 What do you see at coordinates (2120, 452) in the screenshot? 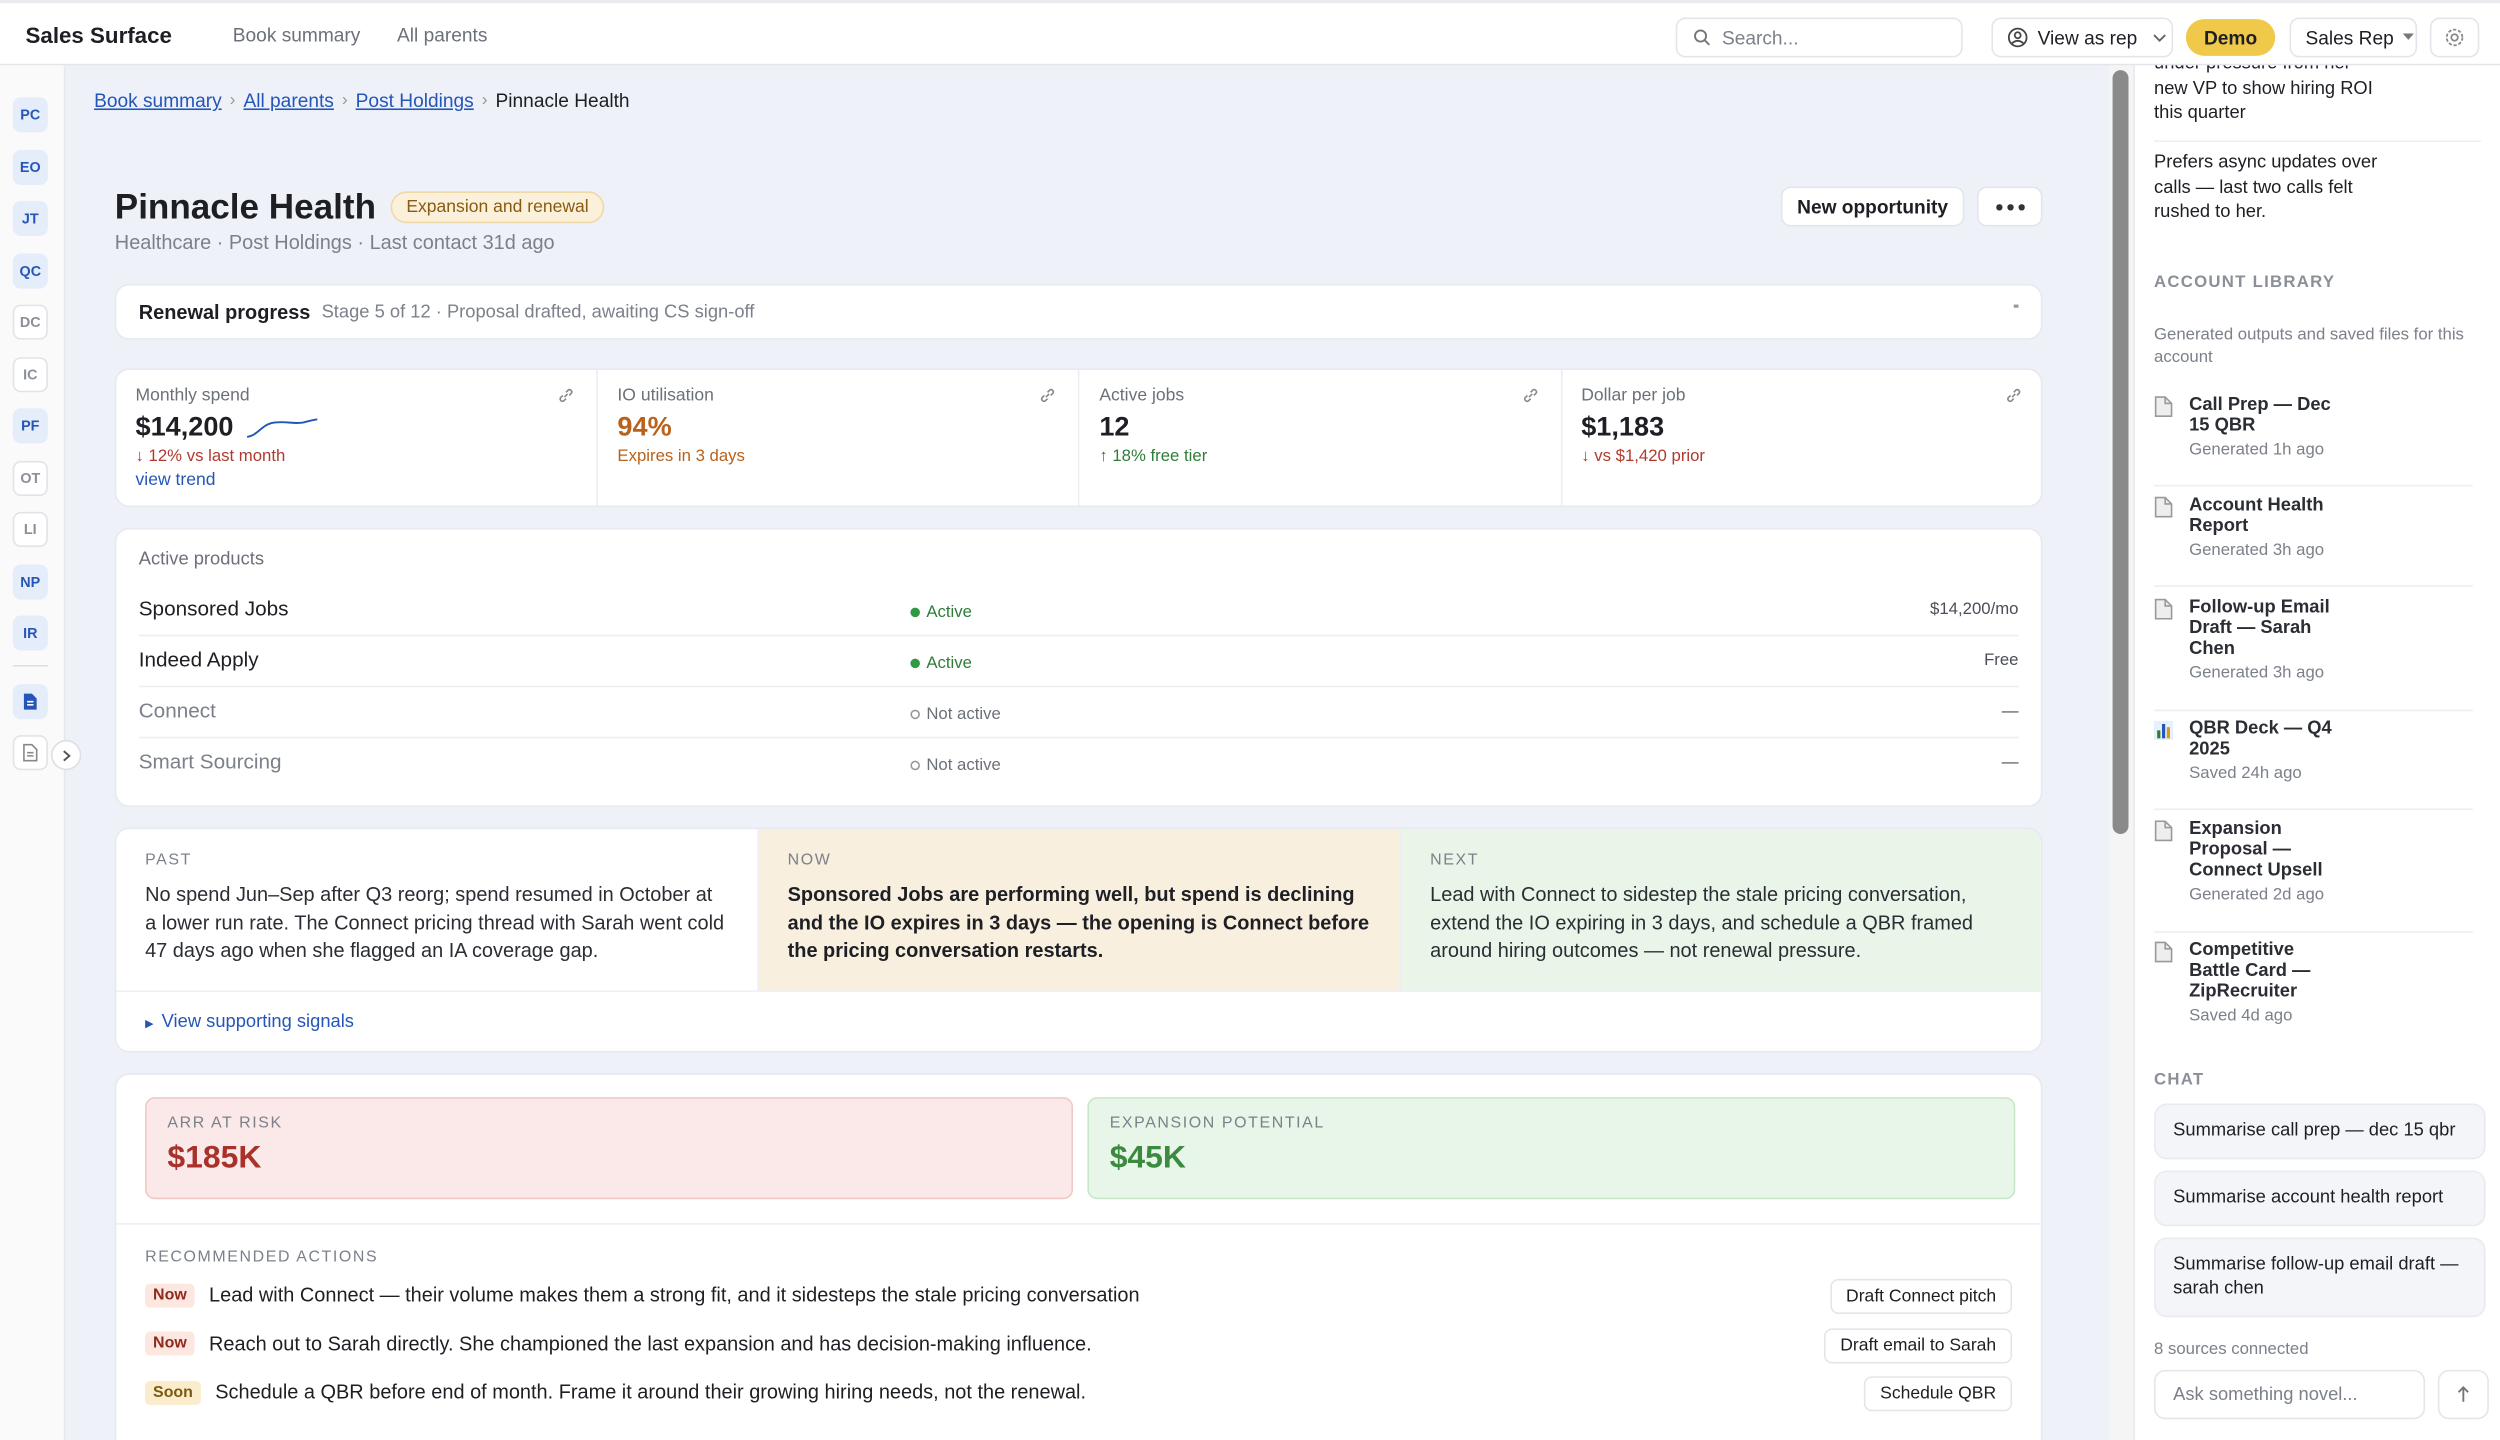
I see `scrollbar-thumb` at bounding box center [2120, 452].